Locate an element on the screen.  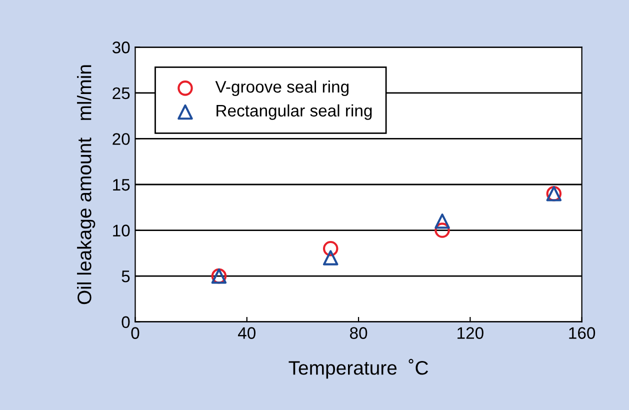
x-tick-label: 160 is located at coordinates (582, 333).